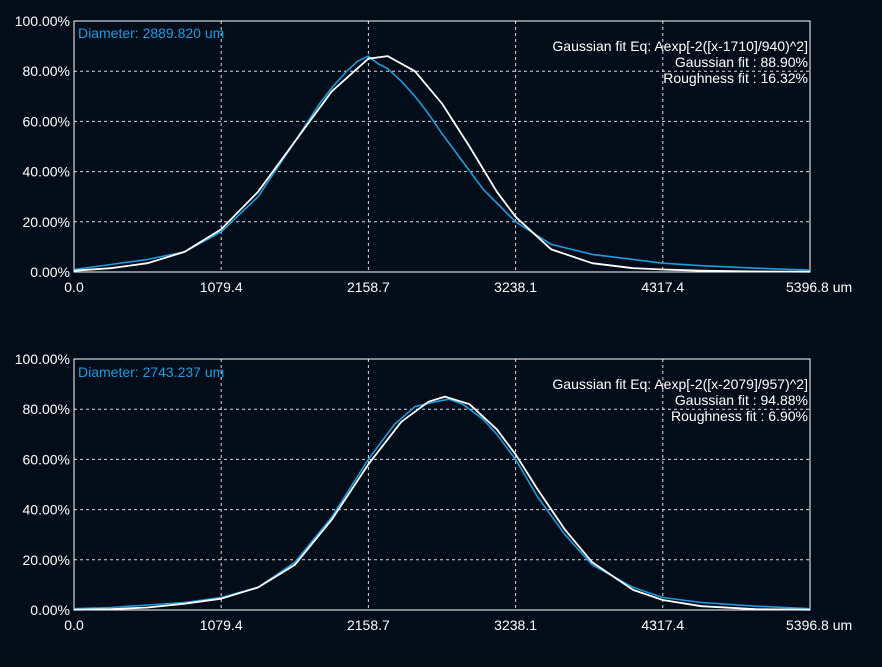 The width and height of the screenshot is (882, 667). What do you see at coordinates (741, 400) in the screenshot?
I see `gaussian-fit-value: Gaussian fit : 94.88%` at bounding box center [741, 400].